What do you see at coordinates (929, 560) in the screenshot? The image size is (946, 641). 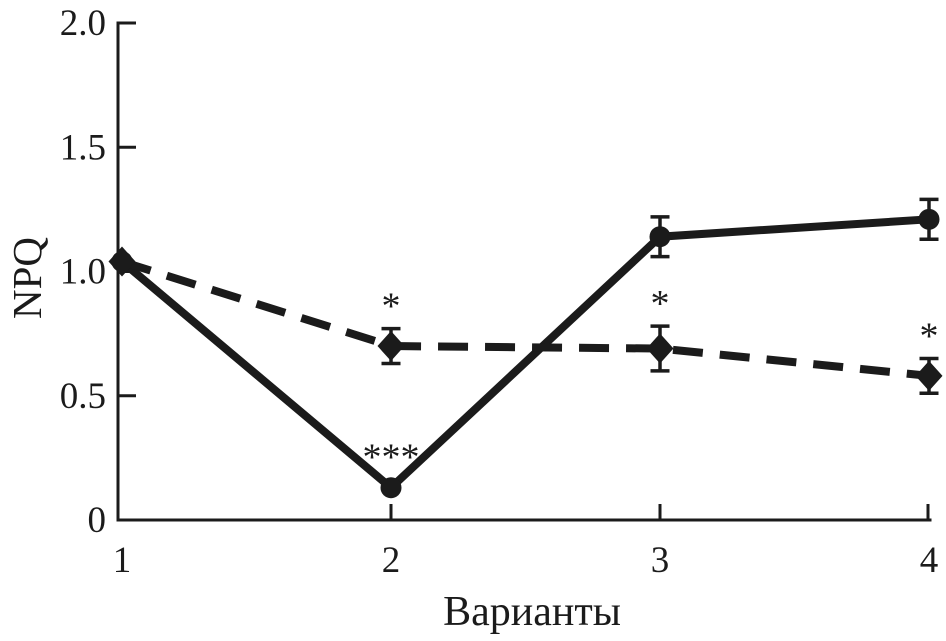 I see `x-tick-label: 4` at bounding box center [929, 560].